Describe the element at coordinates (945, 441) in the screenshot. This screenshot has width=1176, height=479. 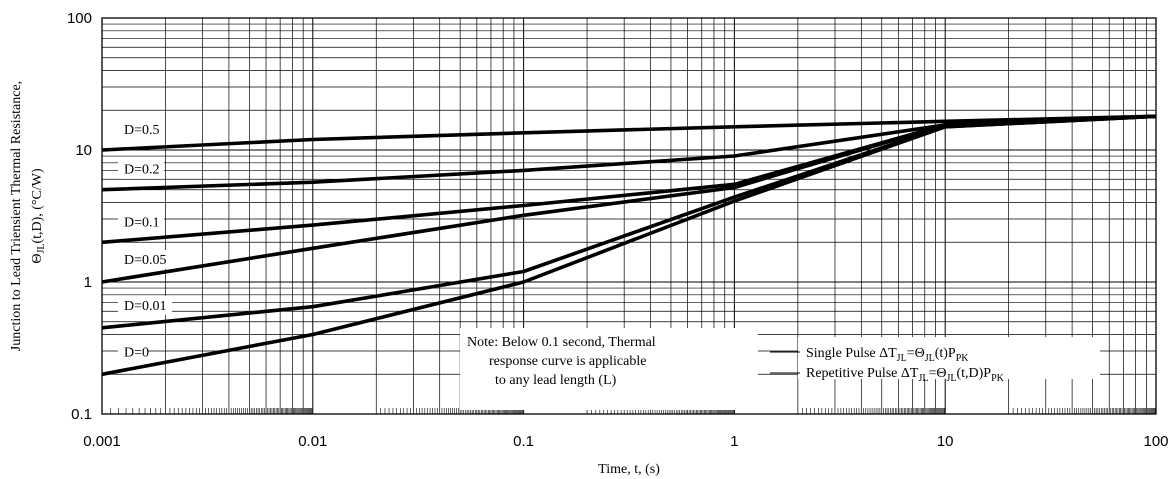
I see `x-tick-label: 10` at that location.